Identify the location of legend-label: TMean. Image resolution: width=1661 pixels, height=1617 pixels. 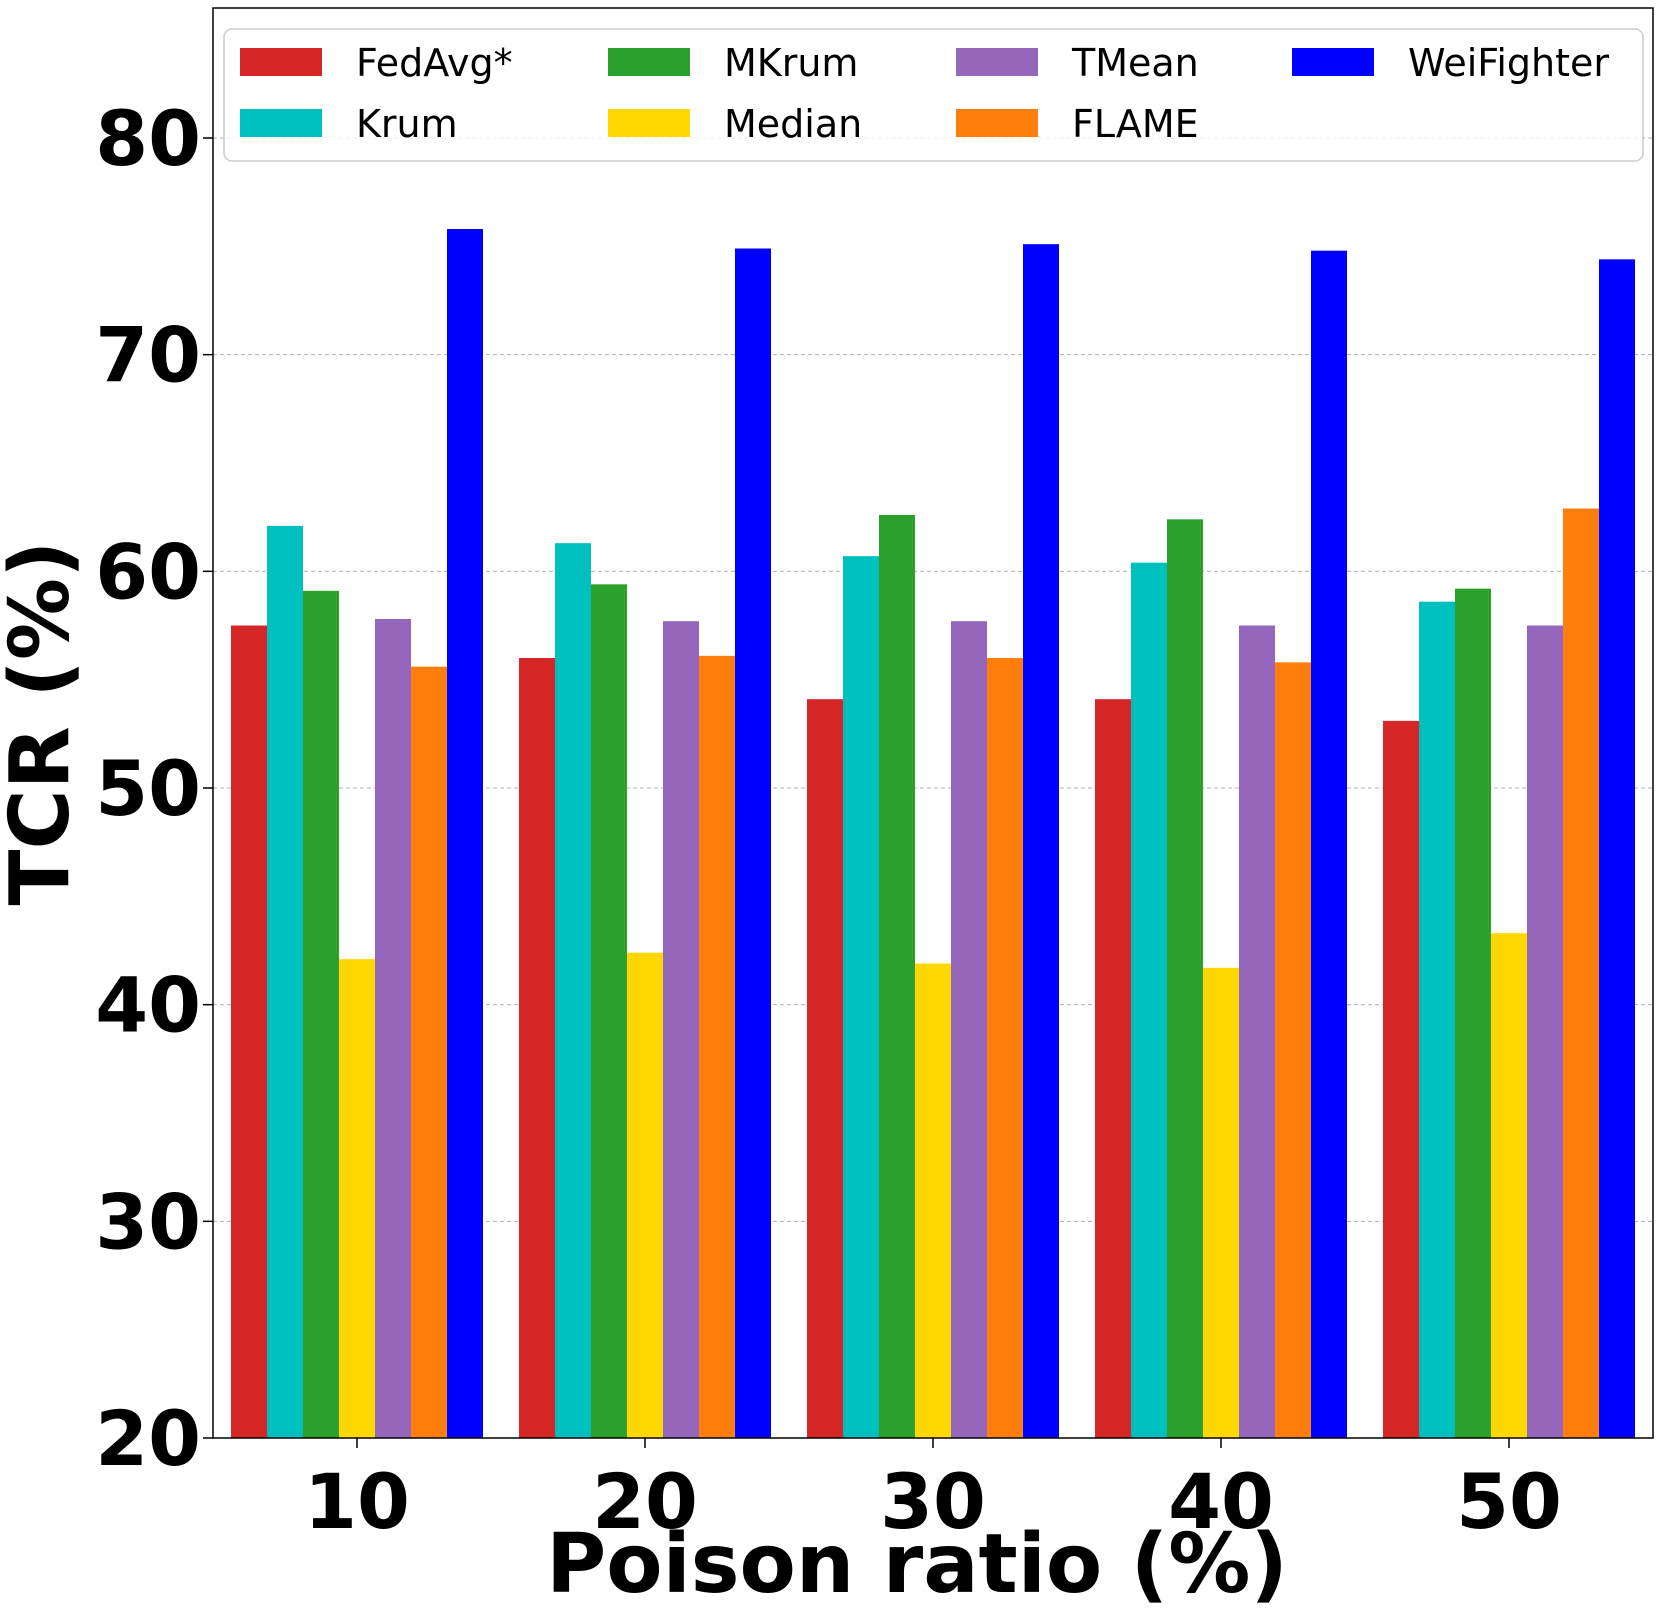
(1135, 63).